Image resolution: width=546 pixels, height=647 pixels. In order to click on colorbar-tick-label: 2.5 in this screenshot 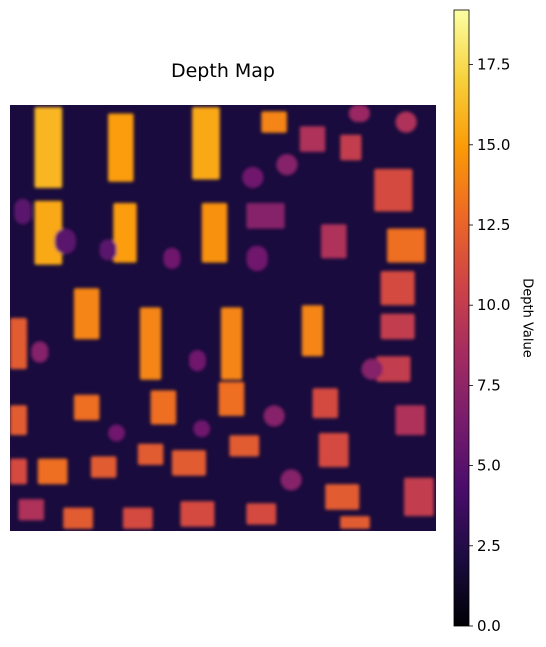, I will do `click(489, 546)`.